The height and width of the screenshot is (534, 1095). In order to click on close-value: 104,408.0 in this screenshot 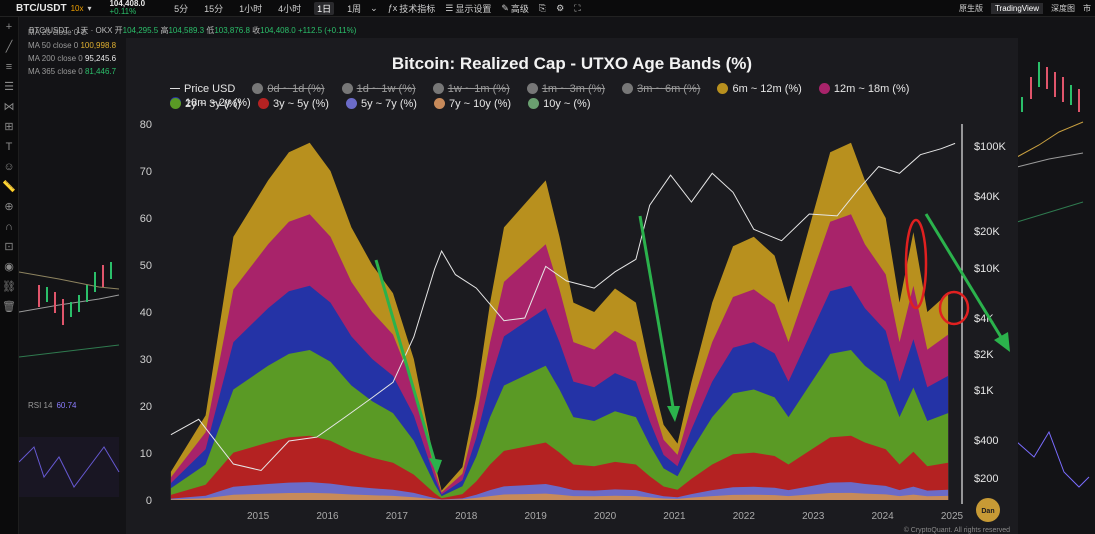, I will do `click(278, 30)`.